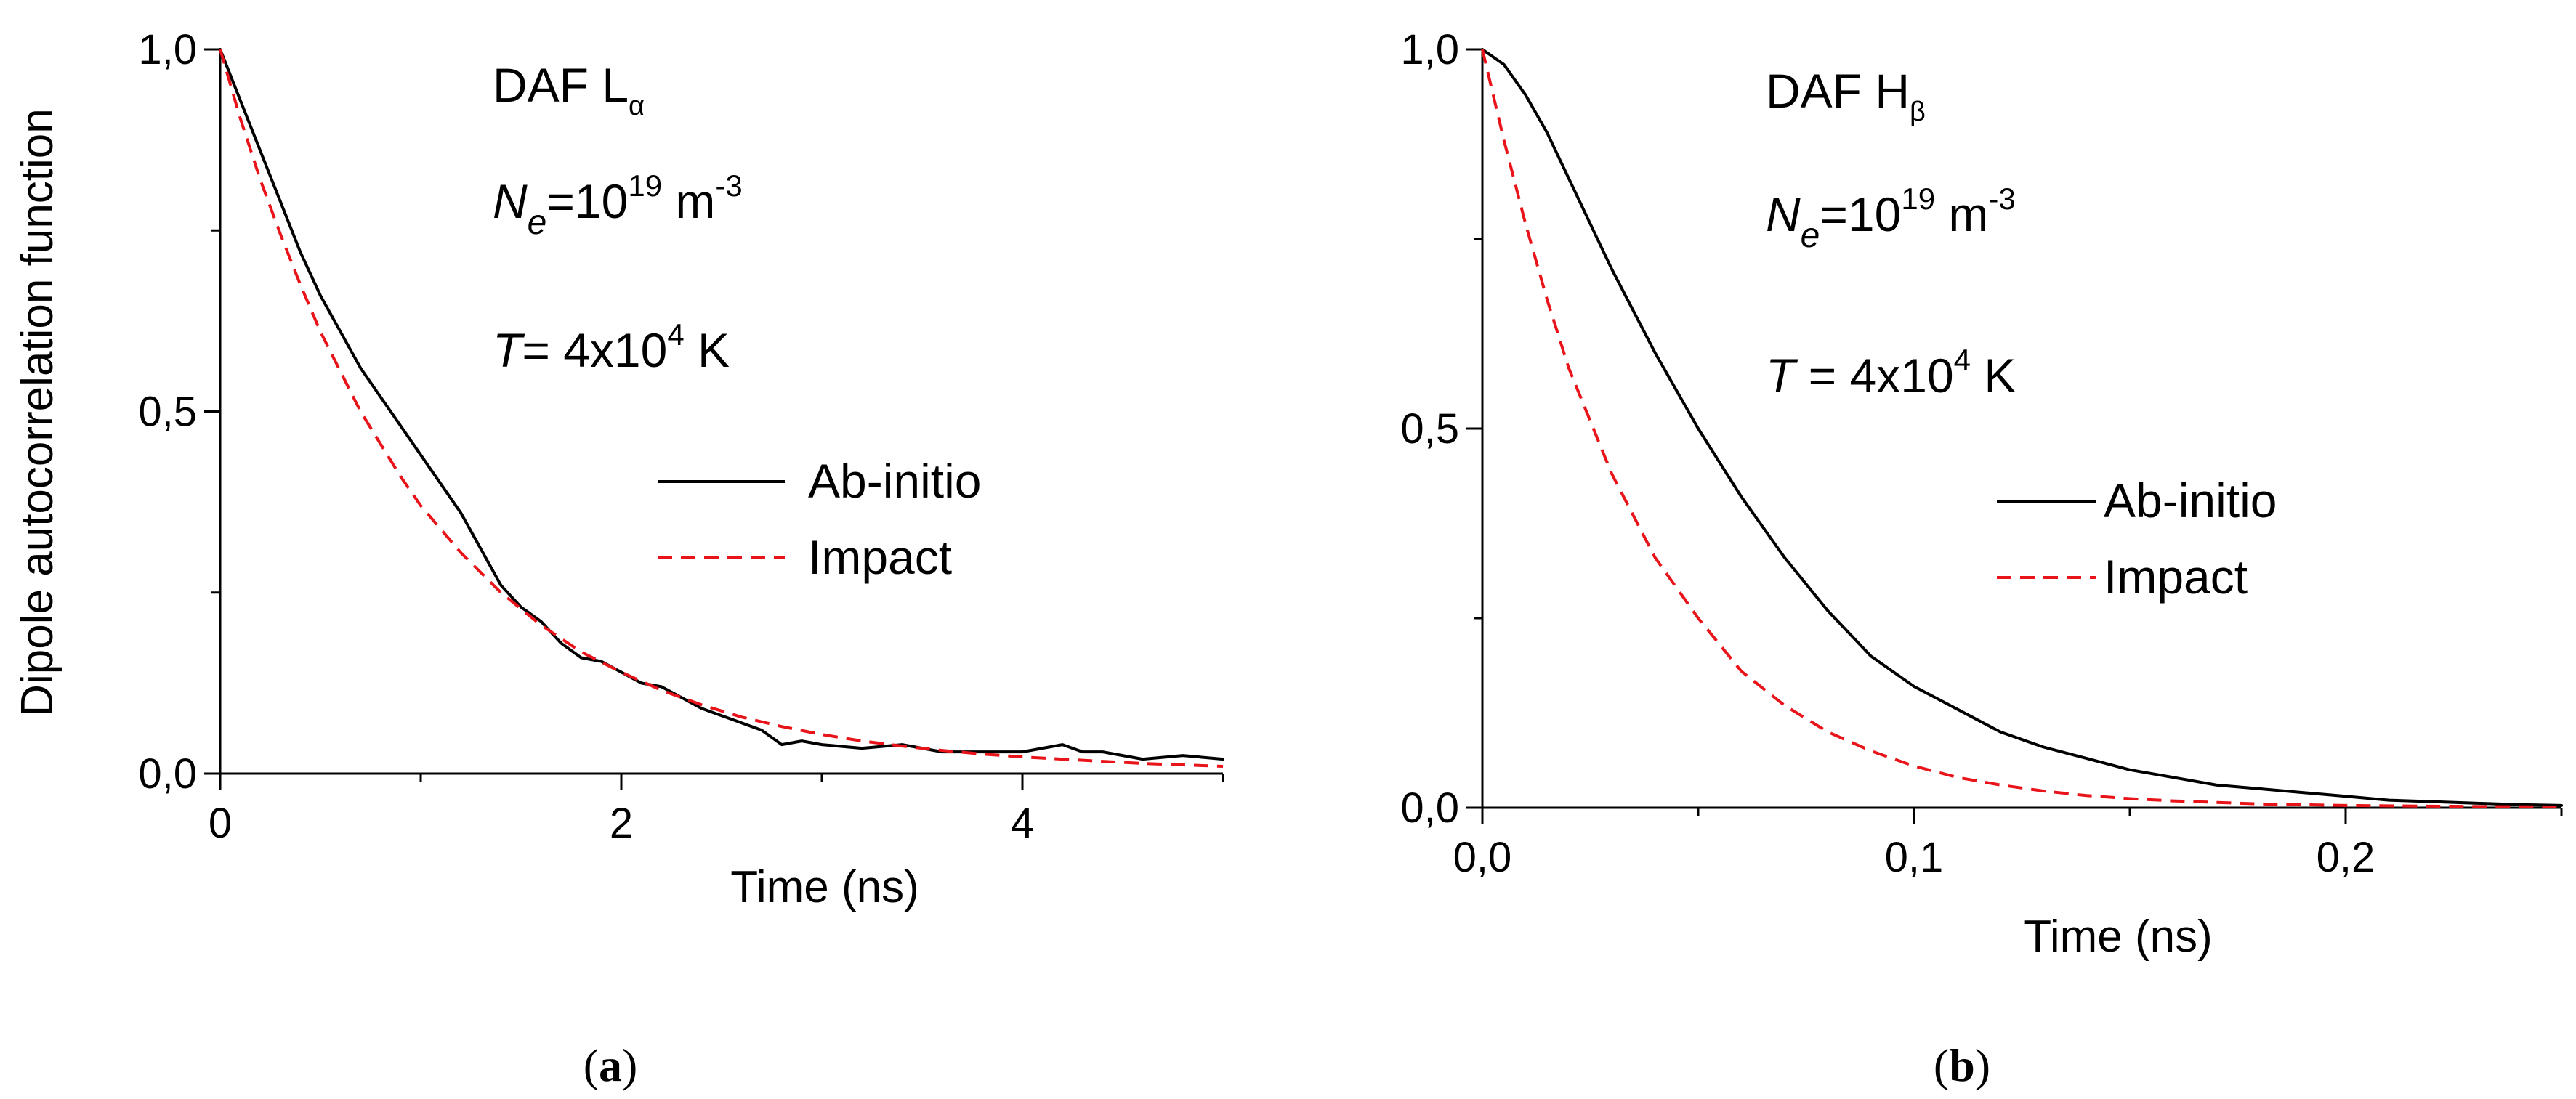  I want to click on panel-a-legend: Ab-initio Impact, so click(820, 519).